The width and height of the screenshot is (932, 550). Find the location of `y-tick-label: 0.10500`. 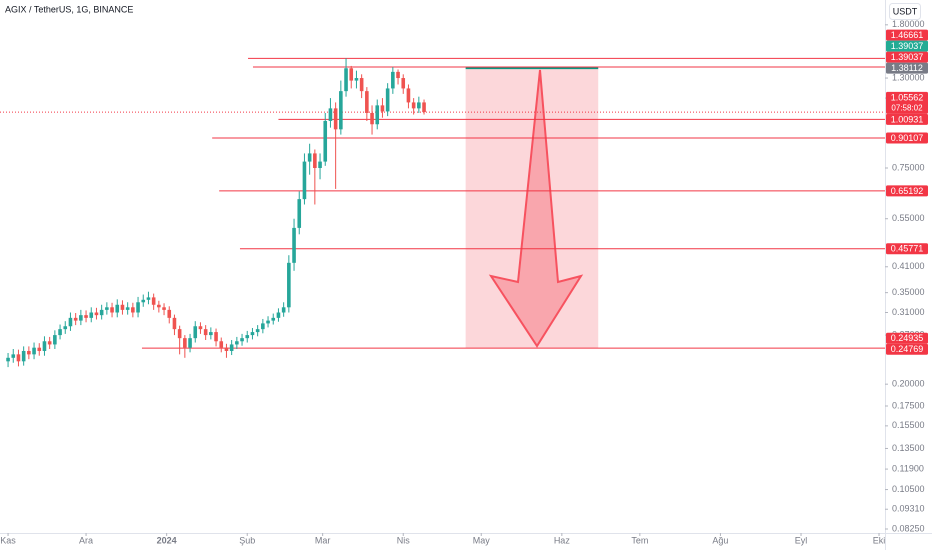

y-tick-label: 0.10500 is located at coordinates (908, 489).